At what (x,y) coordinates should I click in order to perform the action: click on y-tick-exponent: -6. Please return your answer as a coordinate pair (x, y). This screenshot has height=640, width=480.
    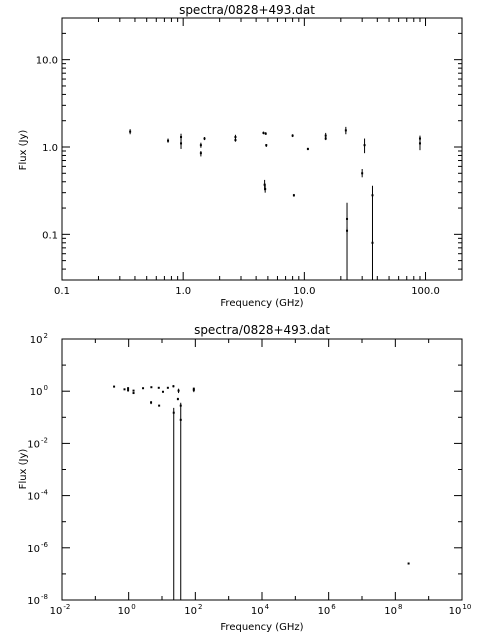
    Looking at the image, I should click on (45, 545).